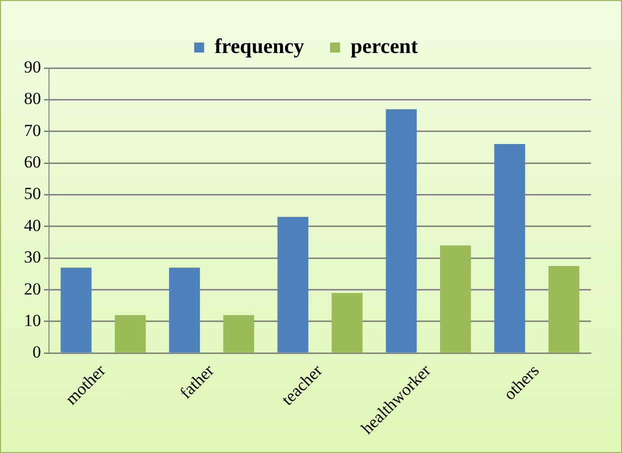 This screenshot has height=453, width=622. I want to click on y-tick-label: 10, so click(32, 320).